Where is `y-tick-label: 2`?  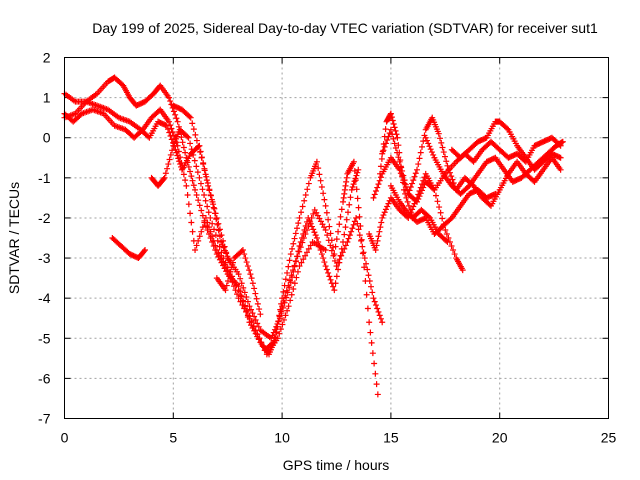
y-tick-label: 2 is located at coordinates (47, 58).